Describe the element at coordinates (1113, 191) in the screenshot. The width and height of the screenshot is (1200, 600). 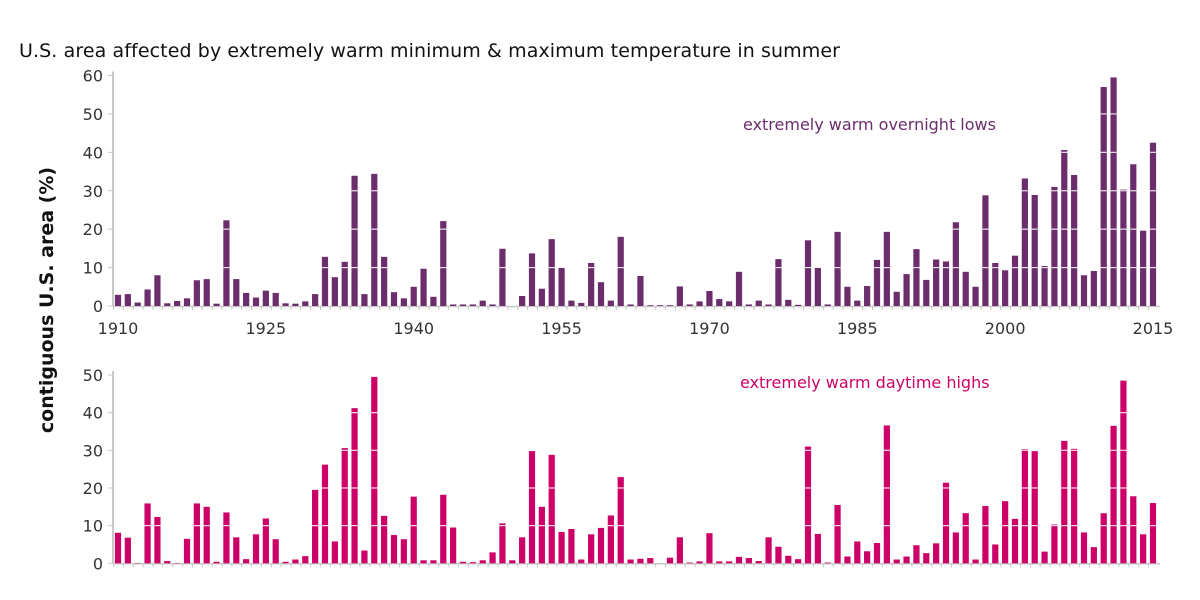
I see `bar-2011` at that location.